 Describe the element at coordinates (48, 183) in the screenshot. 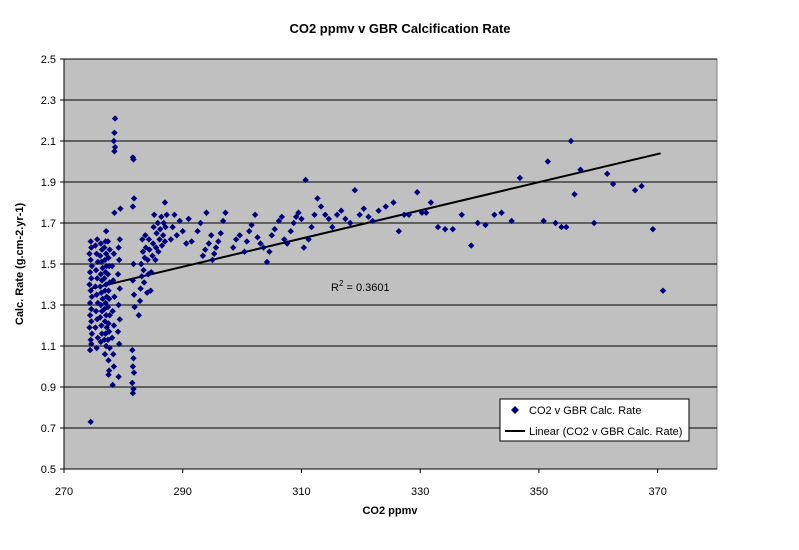

I see `y-tick-label: 1.9` at that location.